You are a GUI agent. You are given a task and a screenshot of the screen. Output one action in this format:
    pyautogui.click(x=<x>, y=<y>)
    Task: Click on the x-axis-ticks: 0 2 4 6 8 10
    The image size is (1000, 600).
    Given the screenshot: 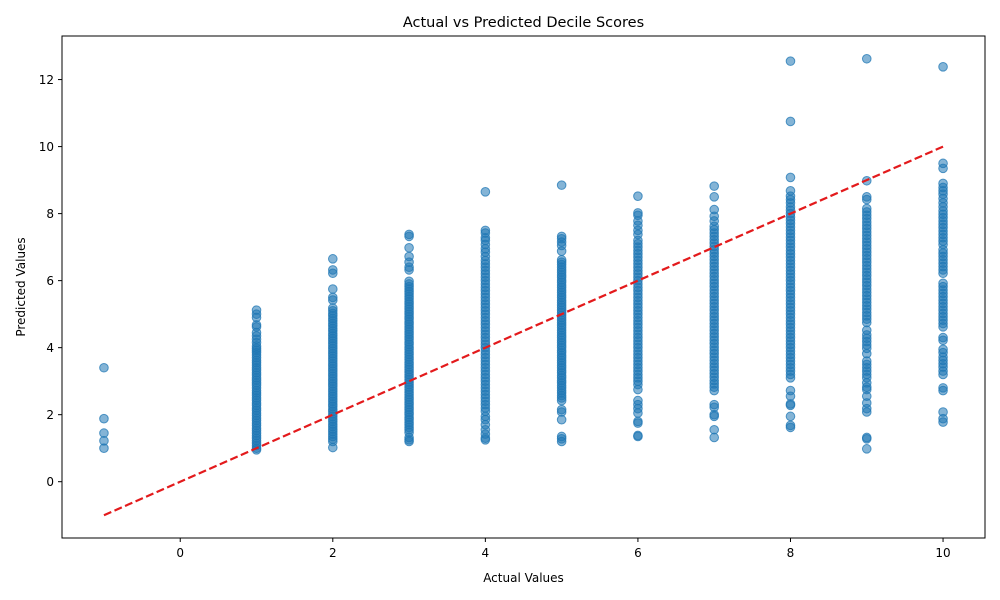 What is the action you would take?
    pyautogui.click(x=563, y=549)
    